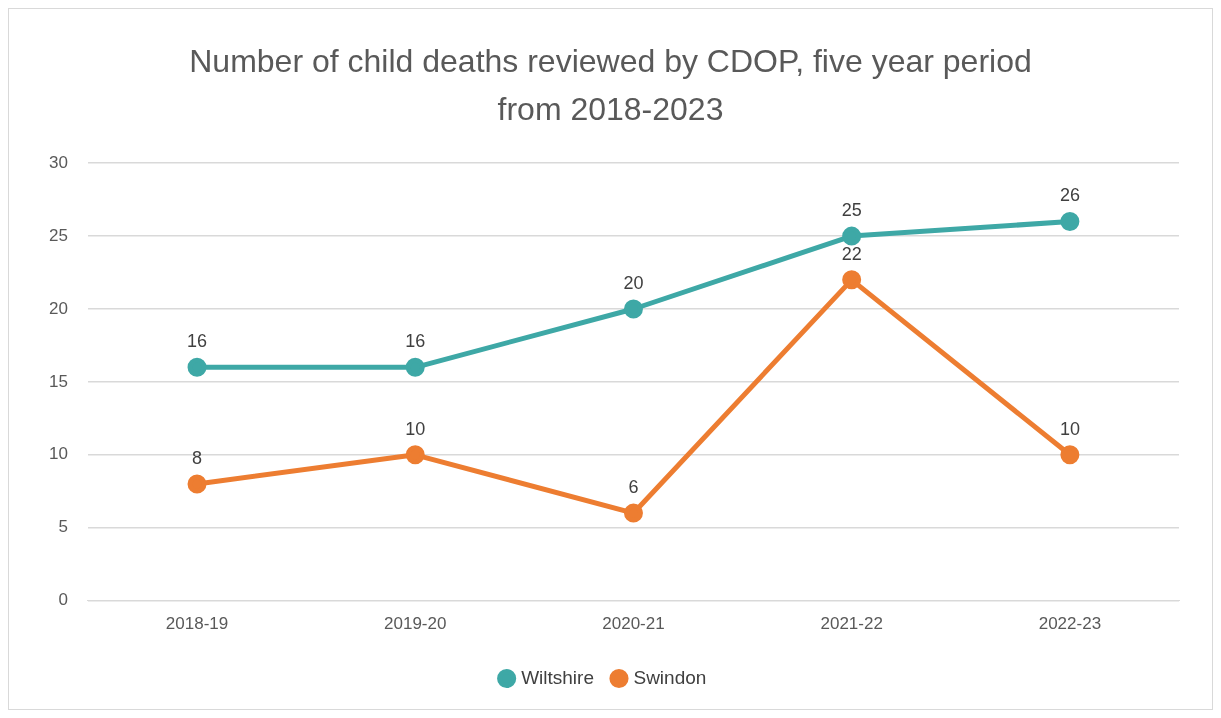  Describe the element at coordinates (197, 624) in the screenshot. I see `x-tick-label: 2018-19` at that location.